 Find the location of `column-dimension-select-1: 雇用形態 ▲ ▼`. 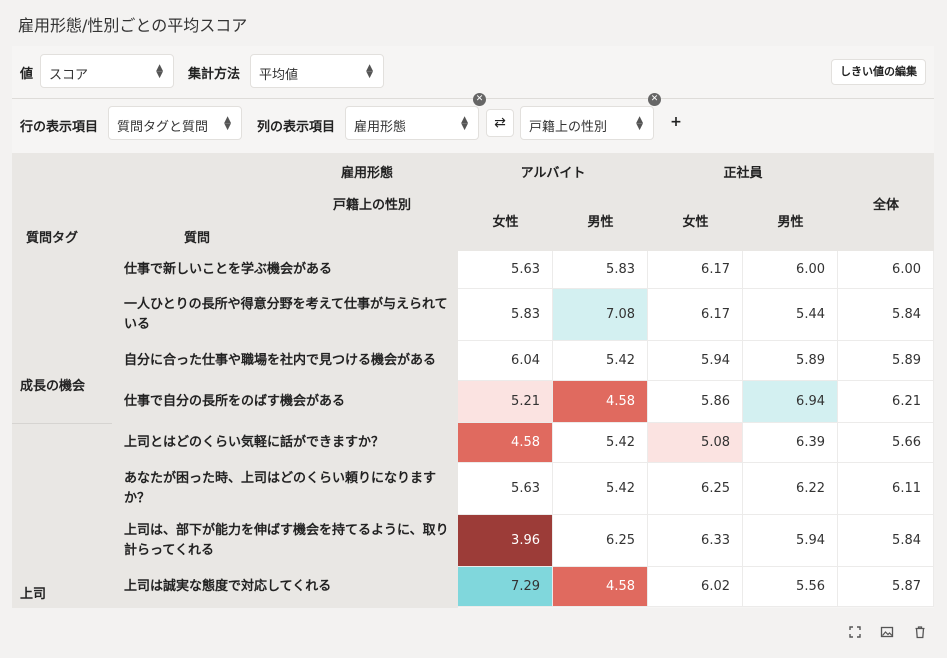

column-dimension-select-1: 雇用形態 ▲ ▼ is located at coordinates (412, 123).